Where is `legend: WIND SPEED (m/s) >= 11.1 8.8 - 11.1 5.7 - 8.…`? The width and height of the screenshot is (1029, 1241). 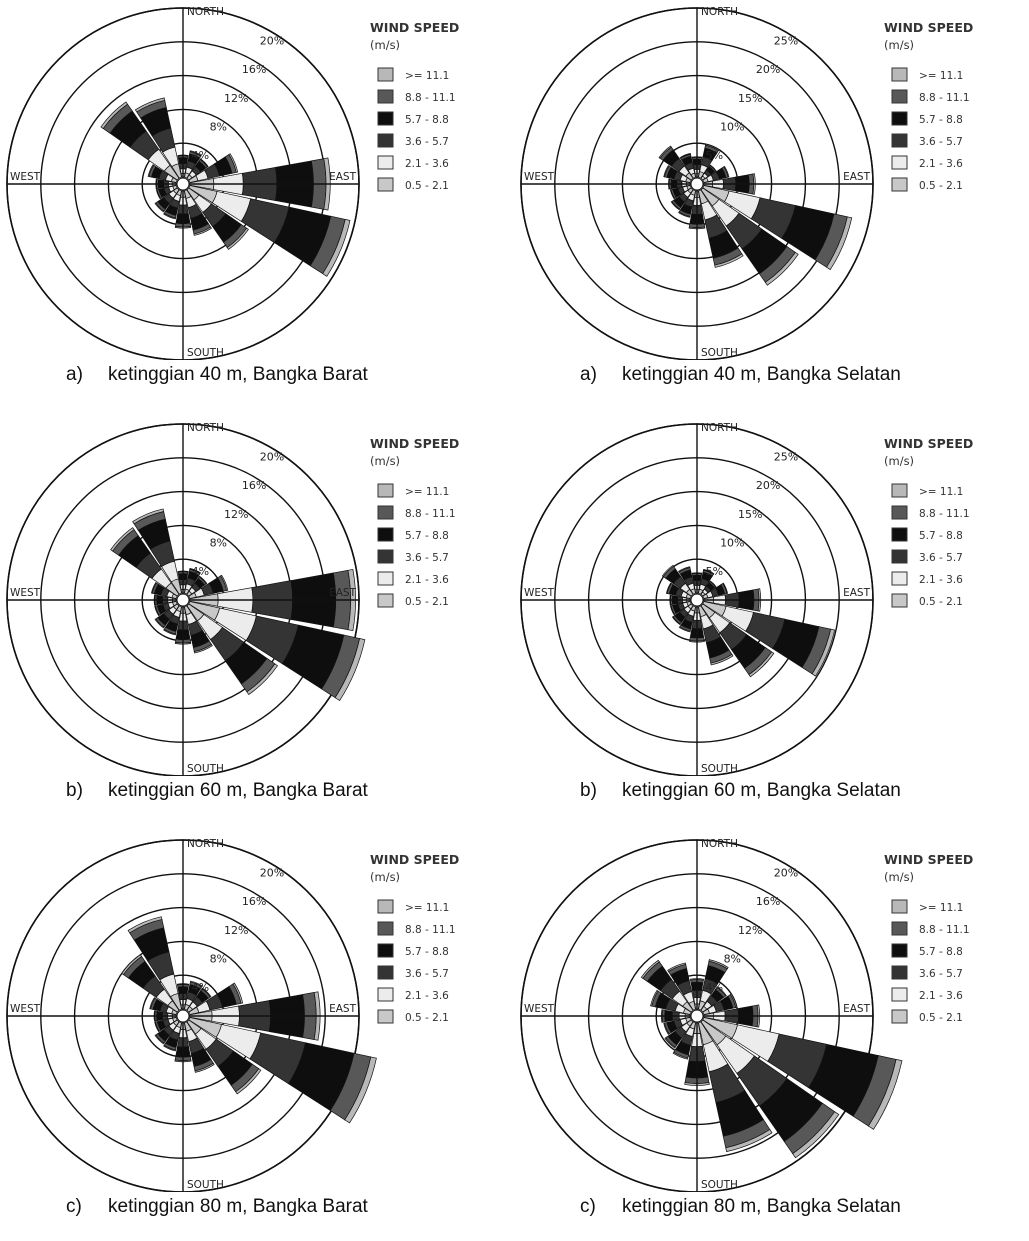
legend: WIND SPEED (m/s) >= 11.1 8.8 - 11.1 5.7 - 8.… is located at coordinates (928, 938).